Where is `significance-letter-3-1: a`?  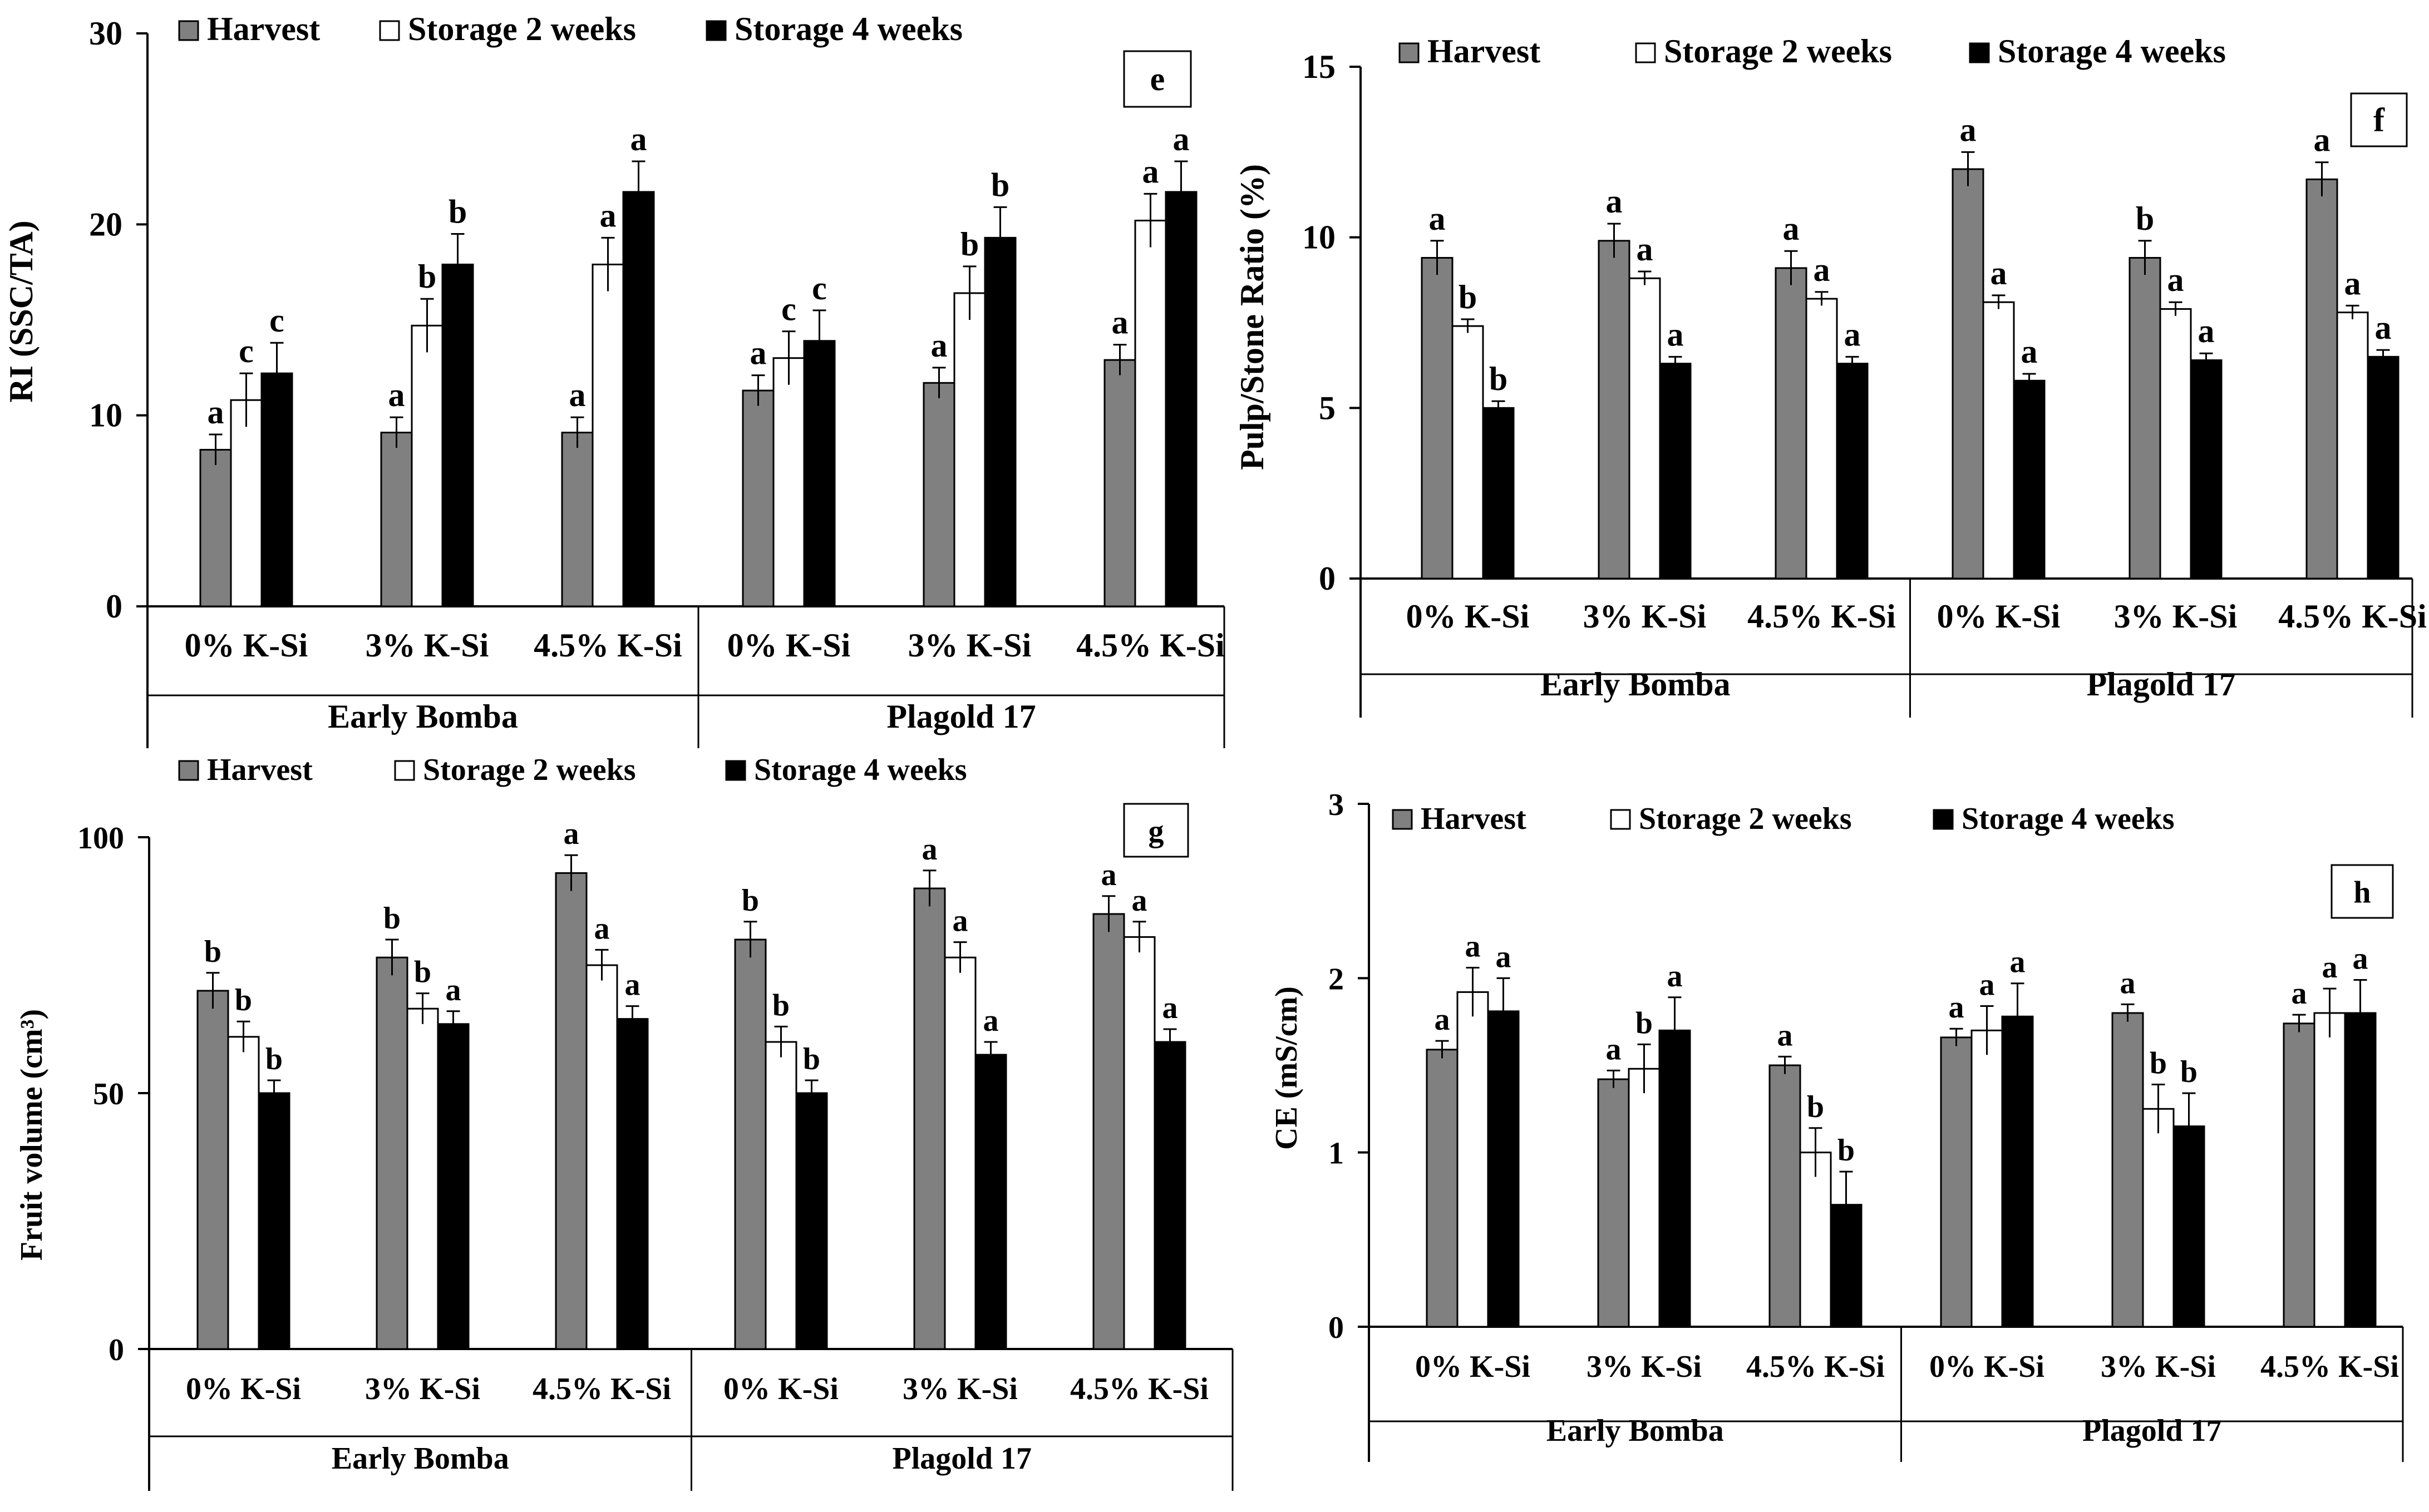
significance-letter-3-1: a is located at coordinates (1999, 273).